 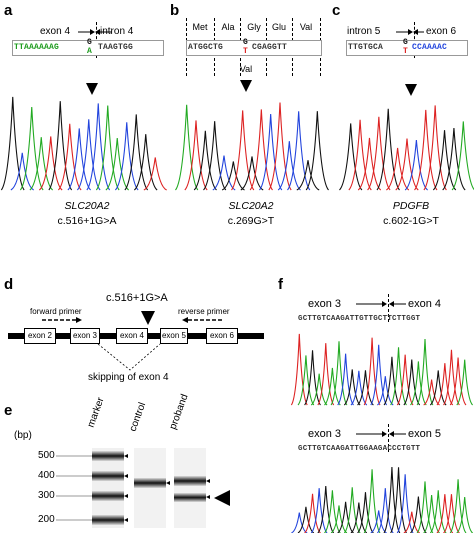 What do you see at coordinates (55, 31) in the screenshot?
I see `exon-label: exon 4` at bounding box center [55, 31].